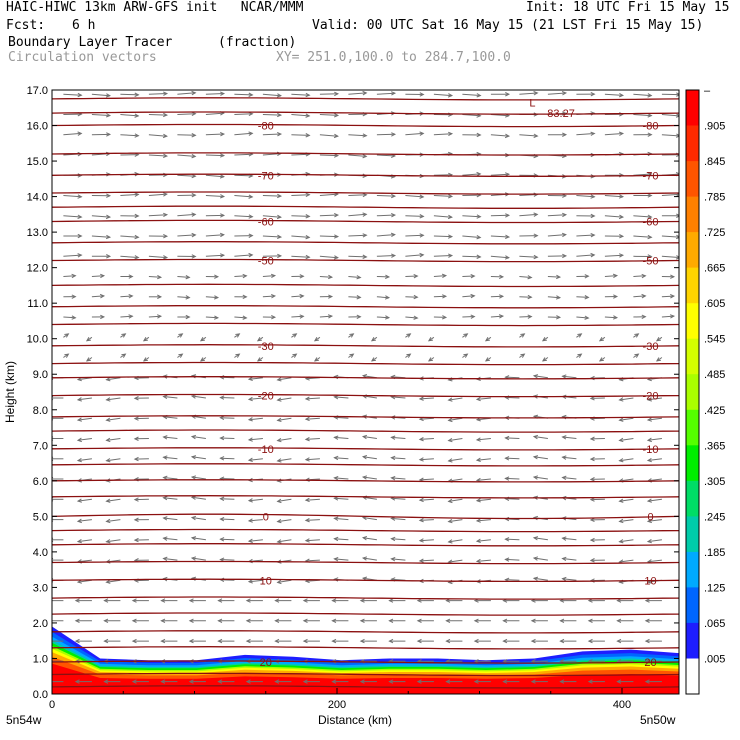  I want to click on colorbar-label: .065, so click(714, 624).